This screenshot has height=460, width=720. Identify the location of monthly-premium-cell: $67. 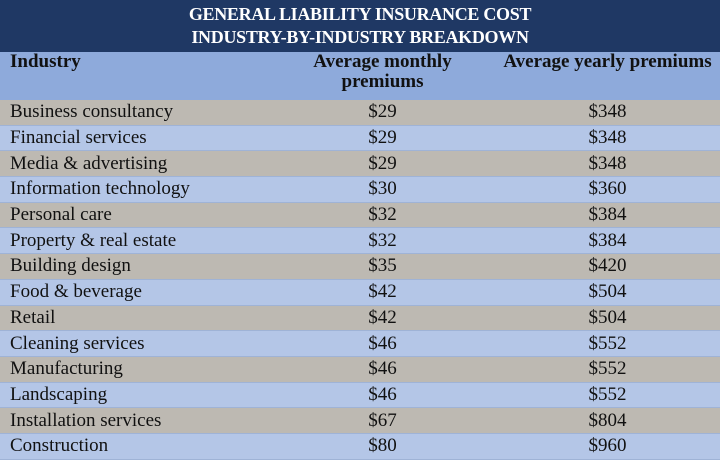
(382, 420).